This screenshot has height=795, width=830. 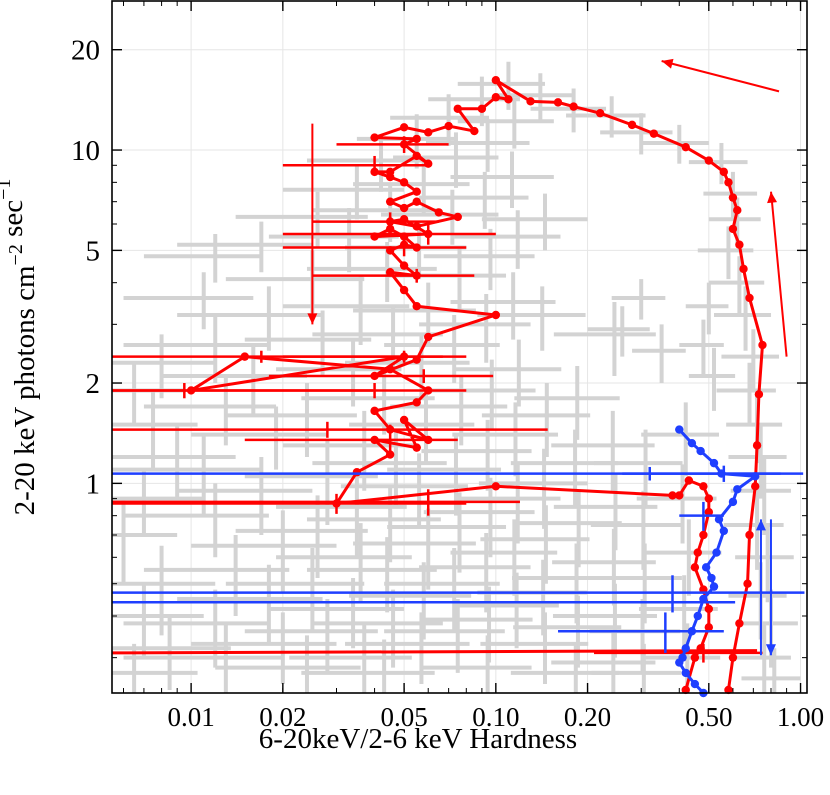 What do you see at coordinates (93, 384) in the screenshot?
I see `y-tick-label: 2` at bounding box center [93, 384].